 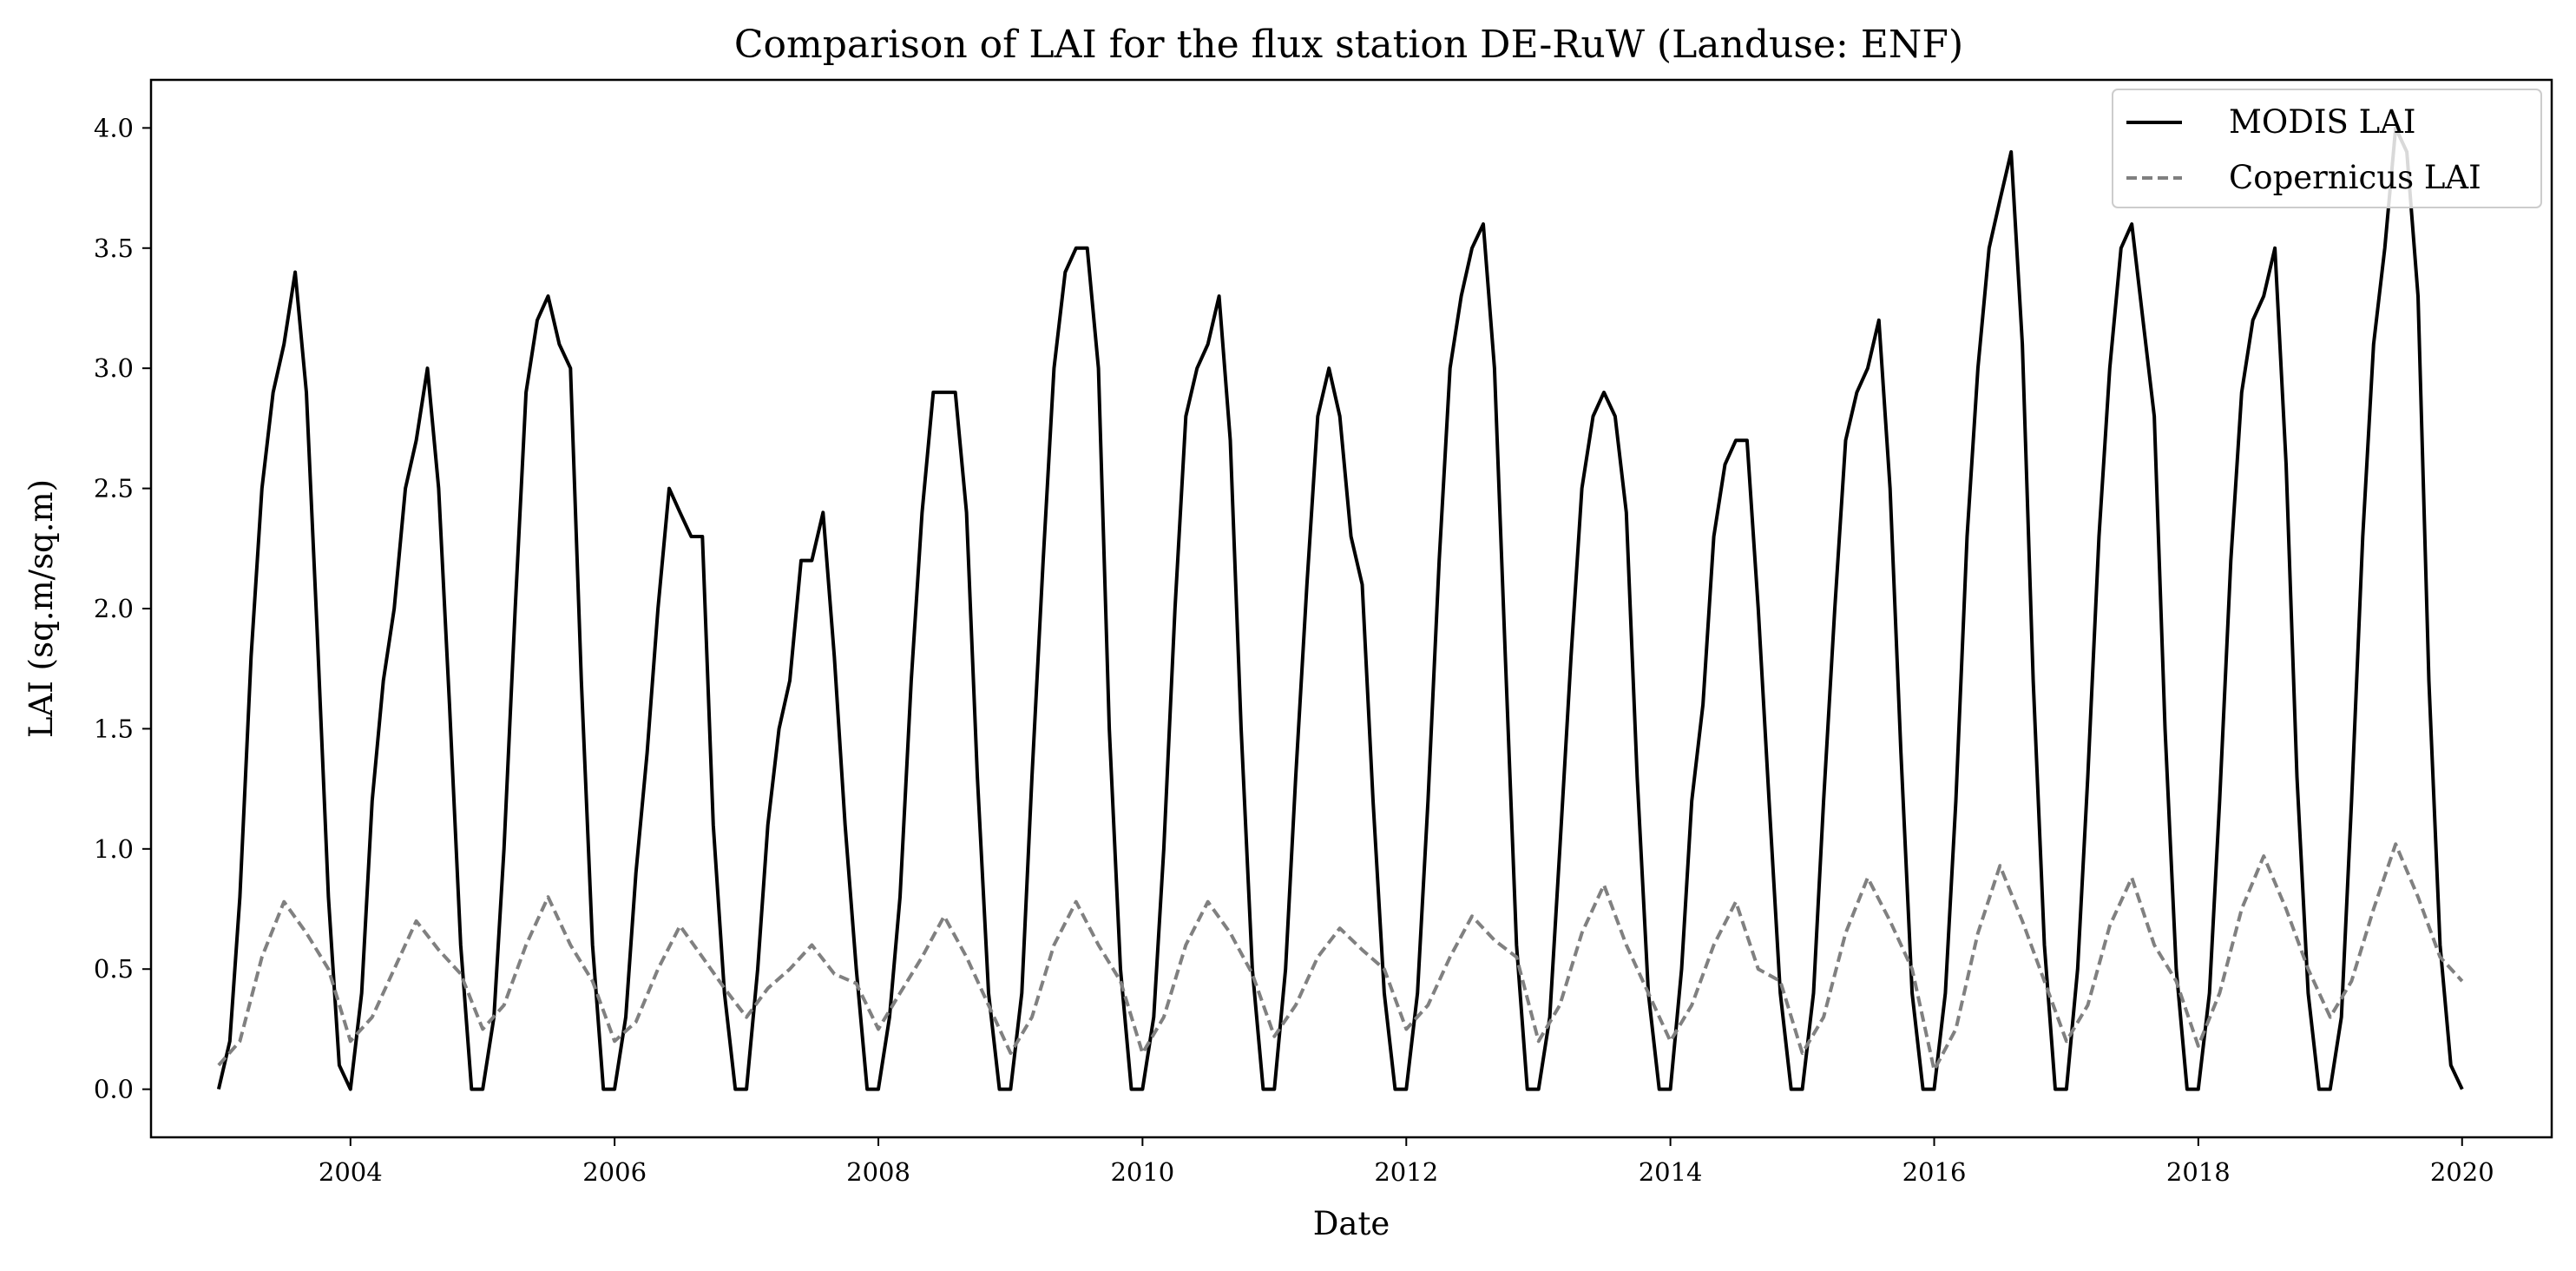 I want to click on y-tick-label: 1.5, so click(x=114, y=728).